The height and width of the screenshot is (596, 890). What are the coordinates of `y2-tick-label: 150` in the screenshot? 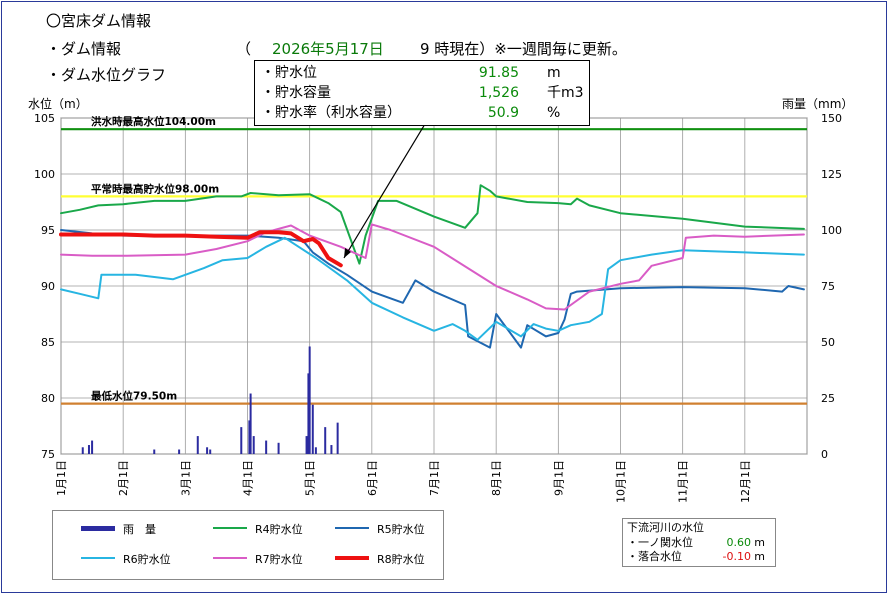 It's located at (831, 118).